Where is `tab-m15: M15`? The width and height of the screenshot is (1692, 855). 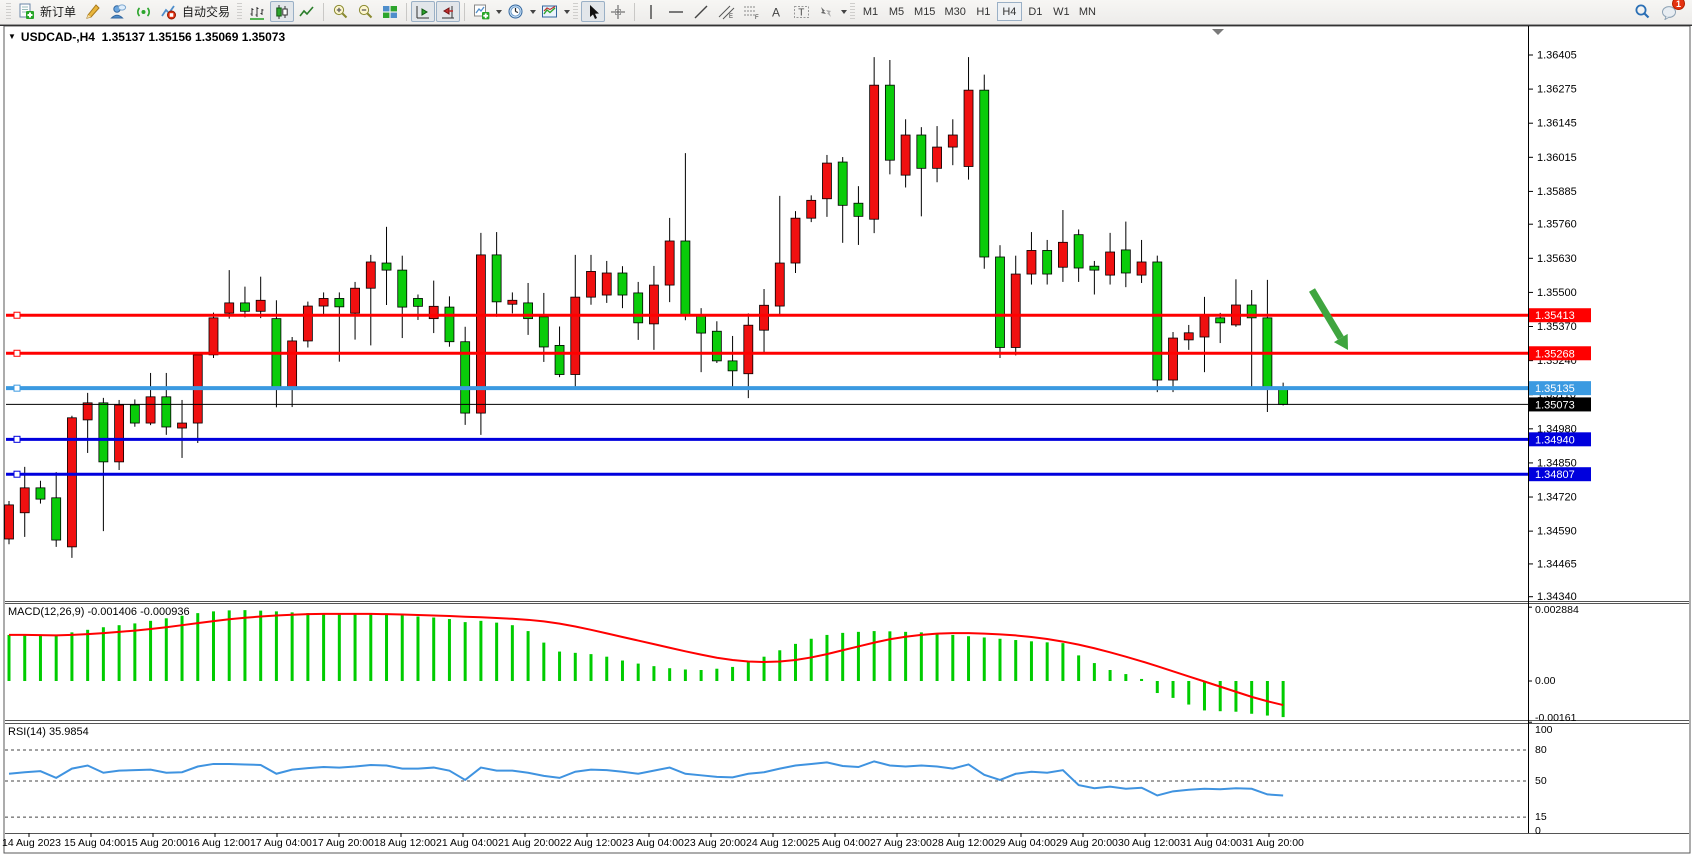
tab-m15: M15 is located at coordinates (925, 11).